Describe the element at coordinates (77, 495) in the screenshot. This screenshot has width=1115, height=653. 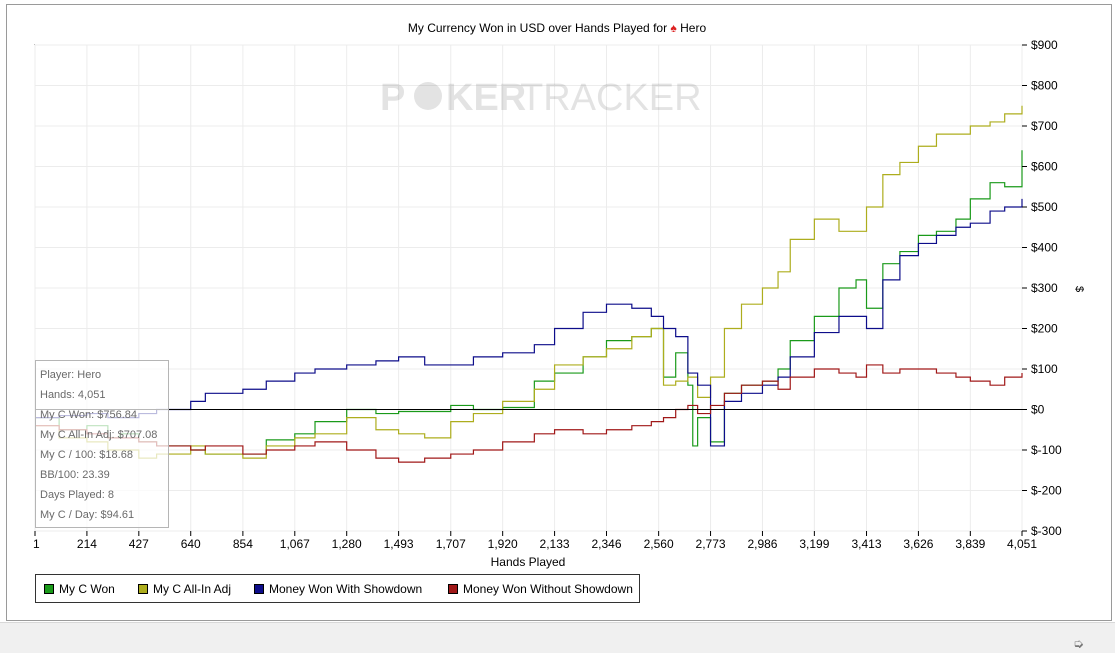
I see `stat-days: Days Played: 8` at that location.